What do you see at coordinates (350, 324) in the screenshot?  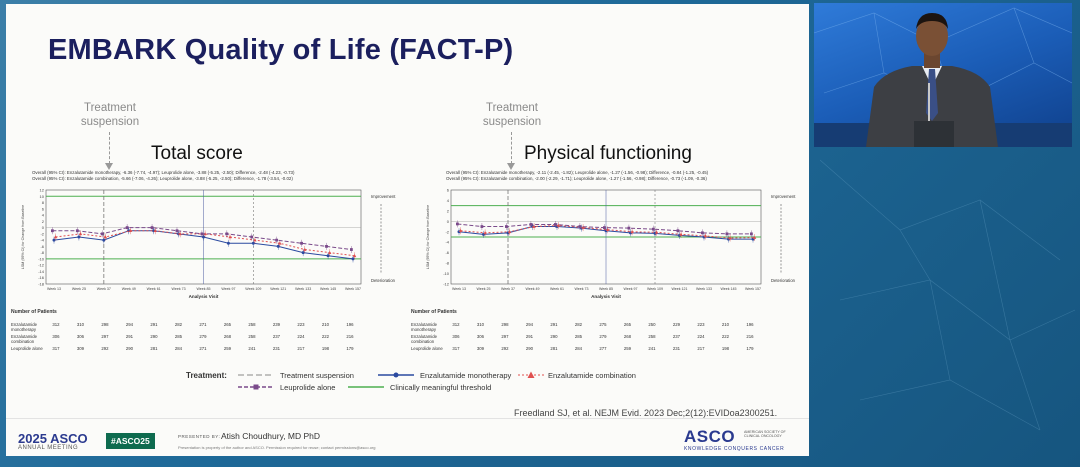 I see `np-cell: 196` at bounding box center [350, 324].